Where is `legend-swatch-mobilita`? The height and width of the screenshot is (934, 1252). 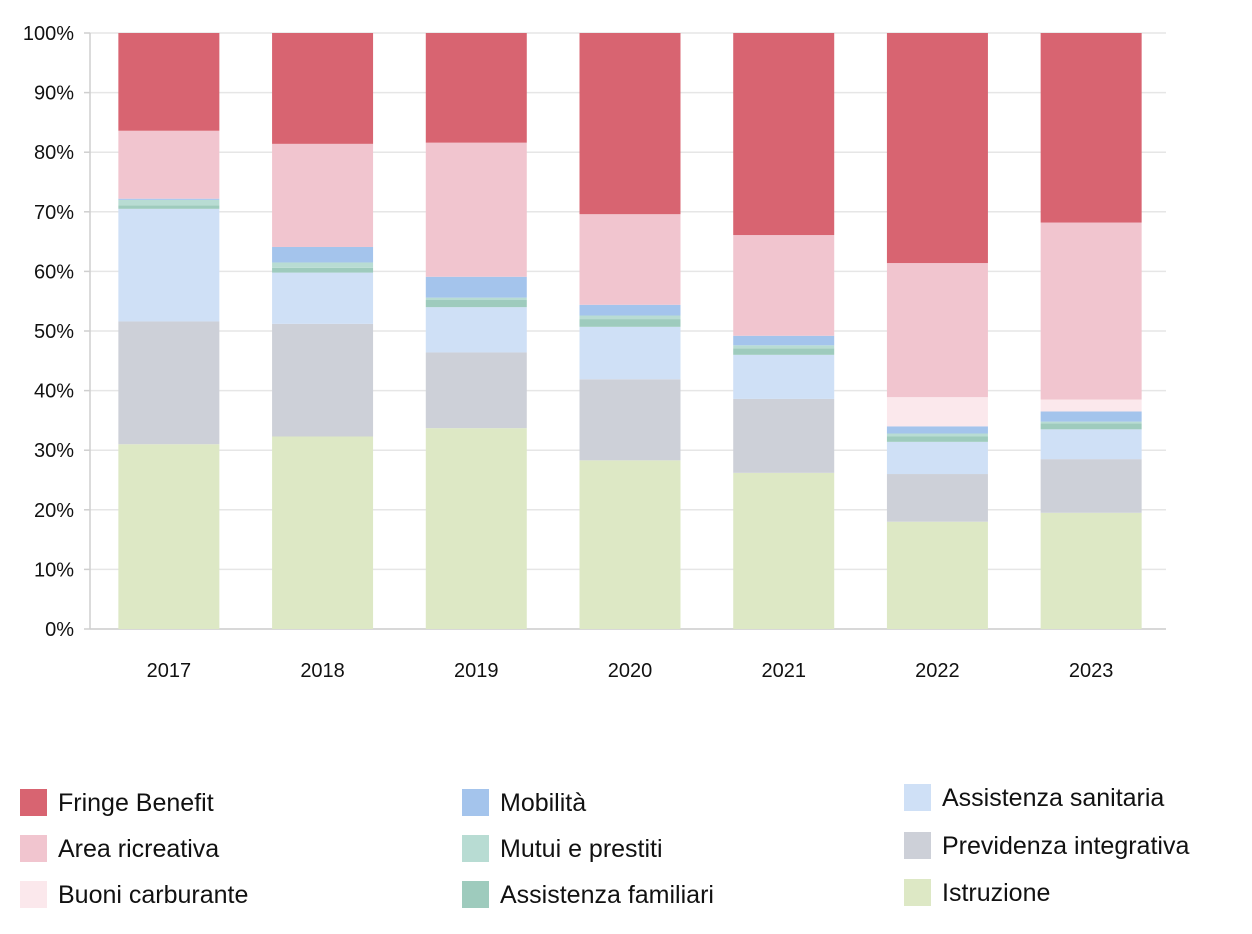 legend-swatch-mobilita is located at coordinates (475, 802).